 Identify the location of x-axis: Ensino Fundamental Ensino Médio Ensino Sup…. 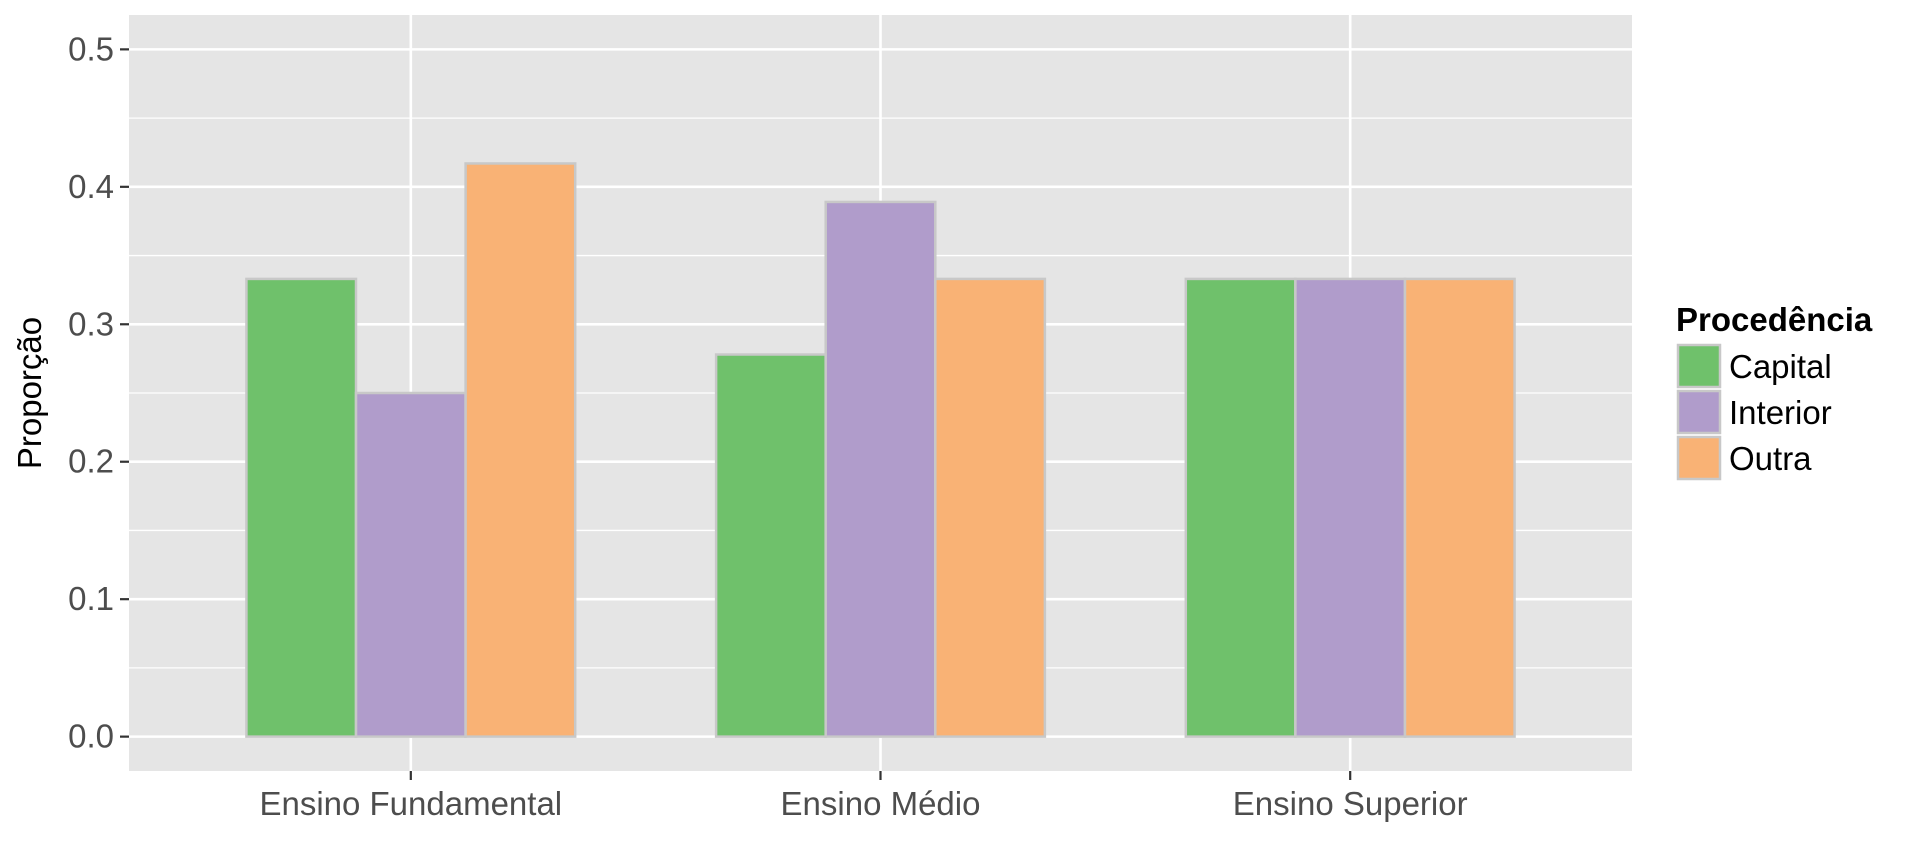
(863, 796).